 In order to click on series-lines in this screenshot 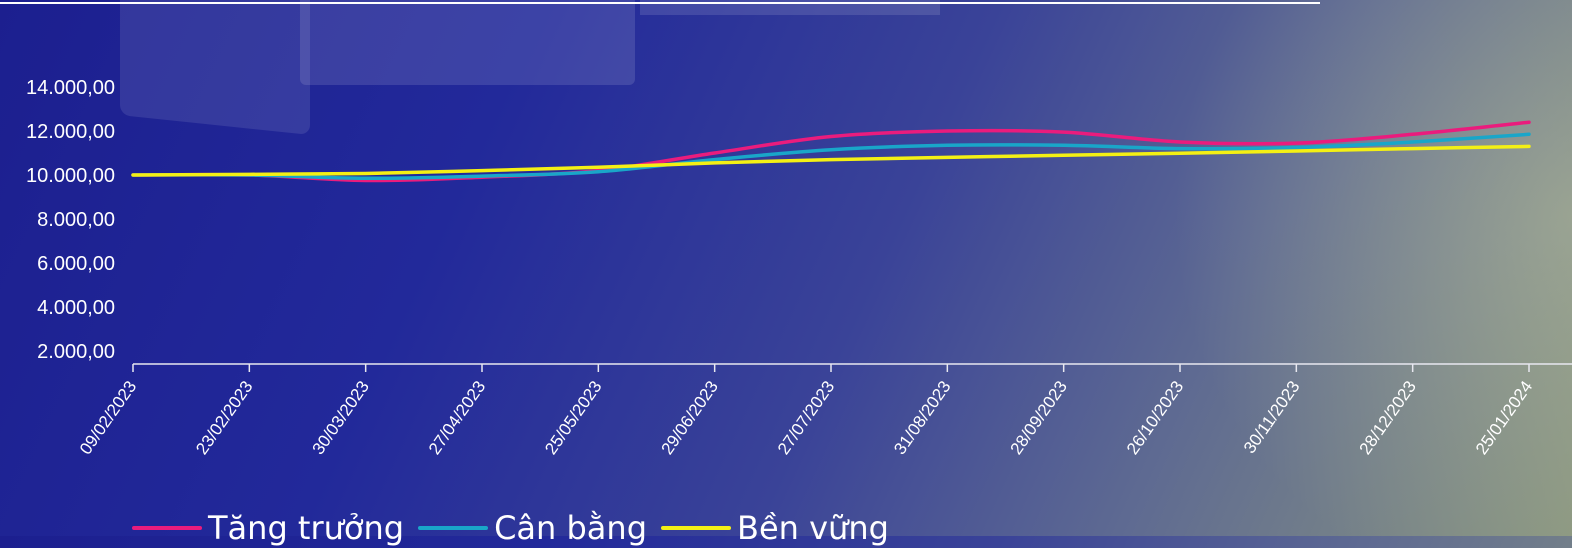, I will do `click(831, 151)`.